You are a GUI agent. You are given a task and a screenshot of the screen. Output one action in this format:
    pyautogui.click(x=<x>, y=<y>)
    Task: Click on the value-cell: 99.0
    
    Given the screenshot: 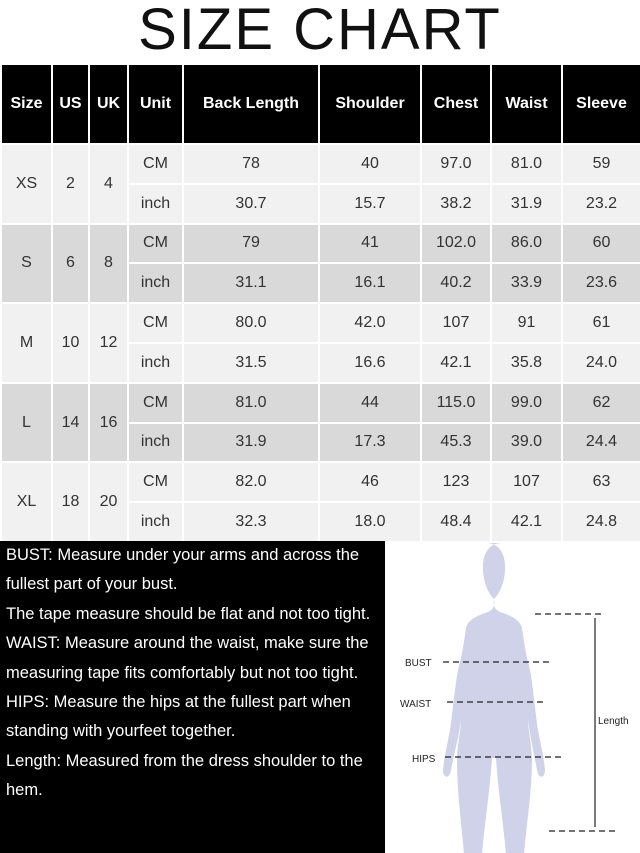 What is the action you would take?
    pyautogui.click(x=526, y=402)
    